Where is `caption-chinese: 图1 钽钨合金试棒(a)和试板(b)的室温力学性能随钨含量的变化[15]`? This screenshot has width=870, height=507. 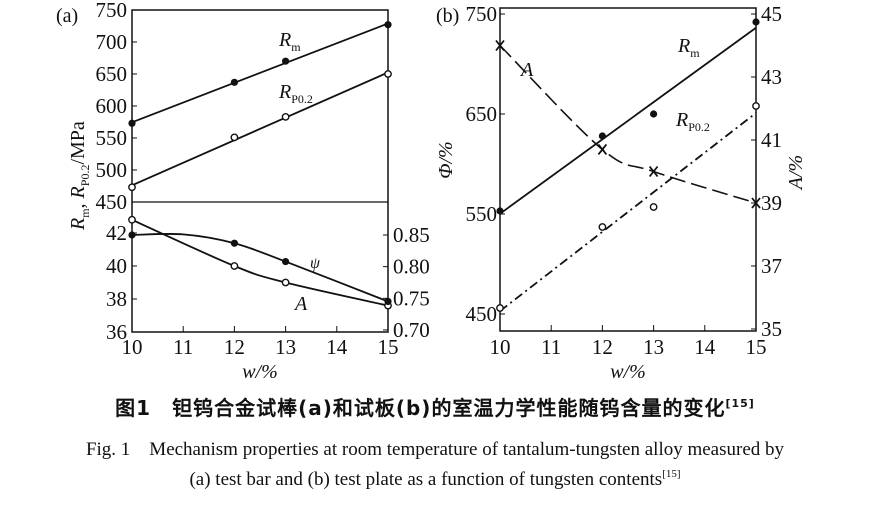
caption-chinese: 图1 钽钨合金试棒(a)和试板(b)的室温力学性能随钨含量的变化[15] is located at coordinates (435, 406).